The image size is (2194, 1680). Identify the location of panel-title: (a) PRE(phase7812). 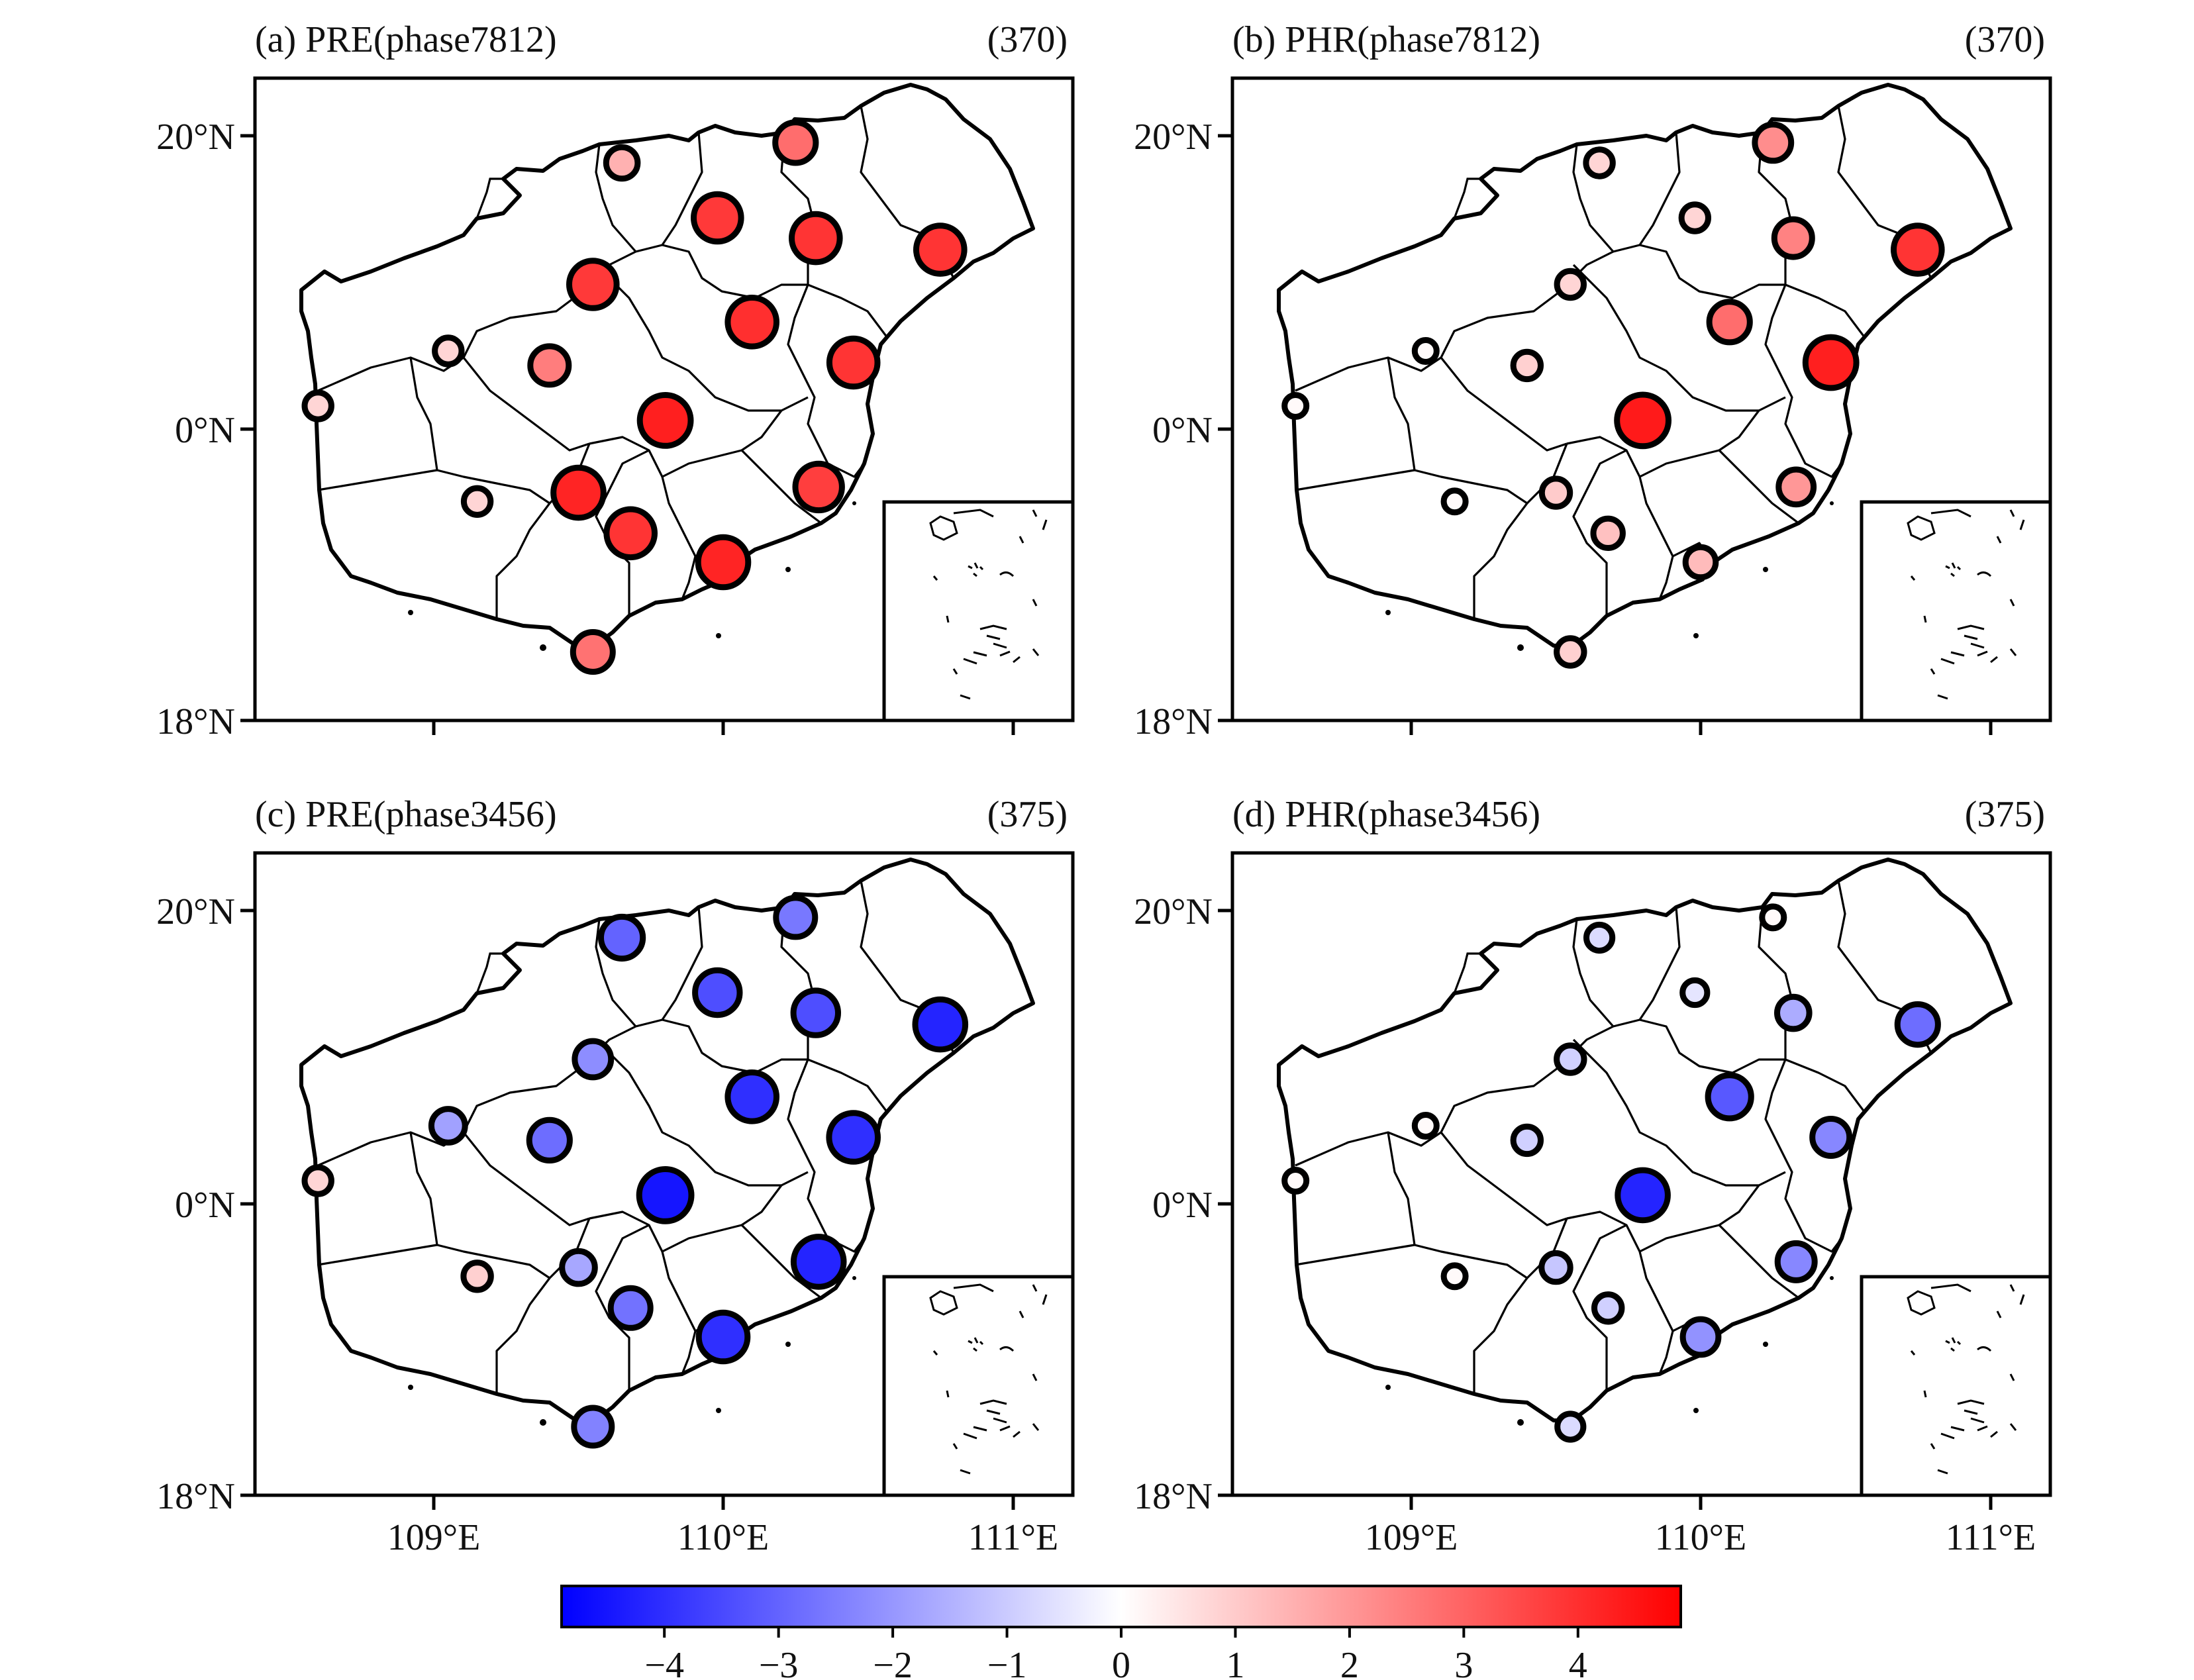
(406, 39).